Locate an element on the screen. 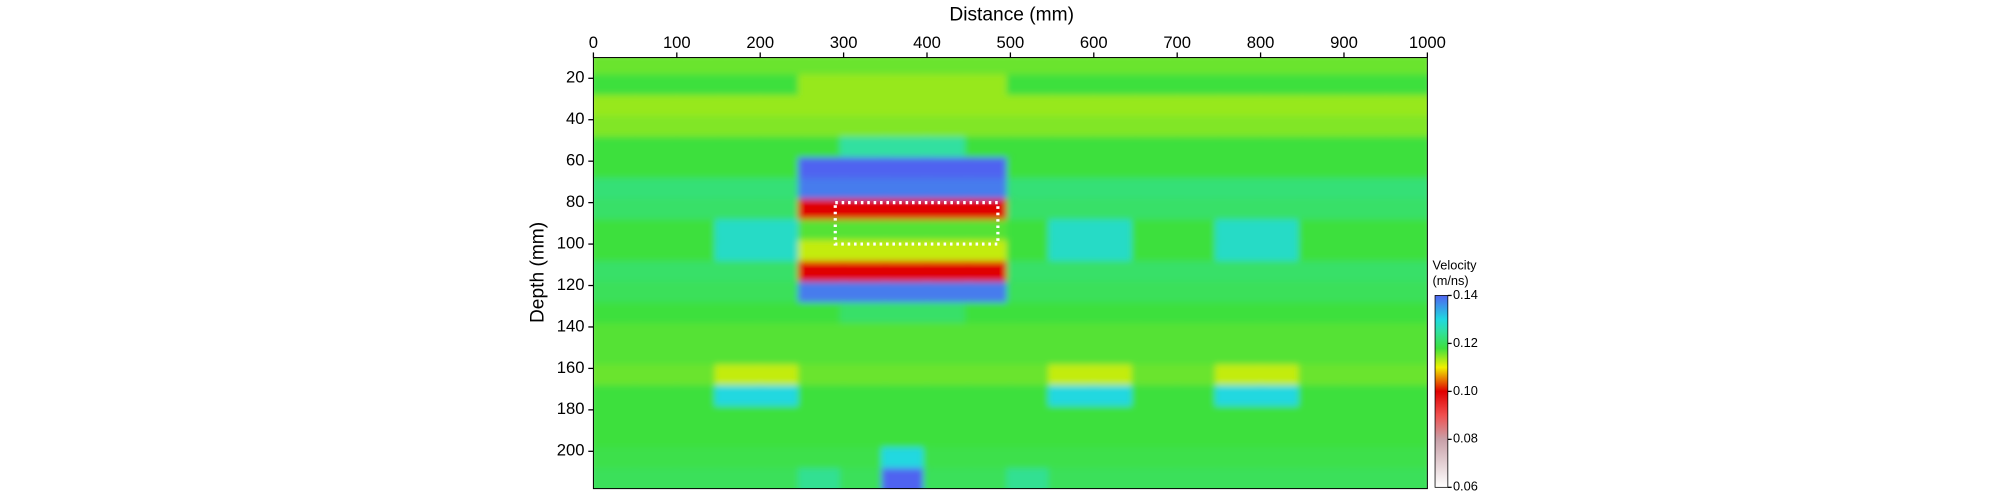 The image size is (2008, 500). x-tick-label: 200 is located at coordinates (760, 42).